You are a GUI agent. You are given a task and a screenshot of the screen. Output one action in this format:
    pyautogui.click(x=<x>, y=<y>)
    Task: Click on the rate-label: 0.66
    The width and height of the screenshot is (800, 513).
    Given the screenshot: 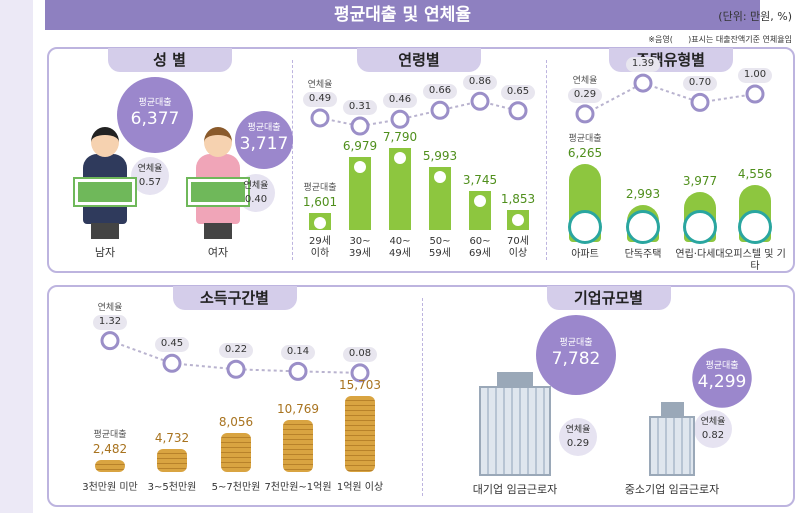 What is the action you would take?
    pyautogui.click(x=440, y=91)
    